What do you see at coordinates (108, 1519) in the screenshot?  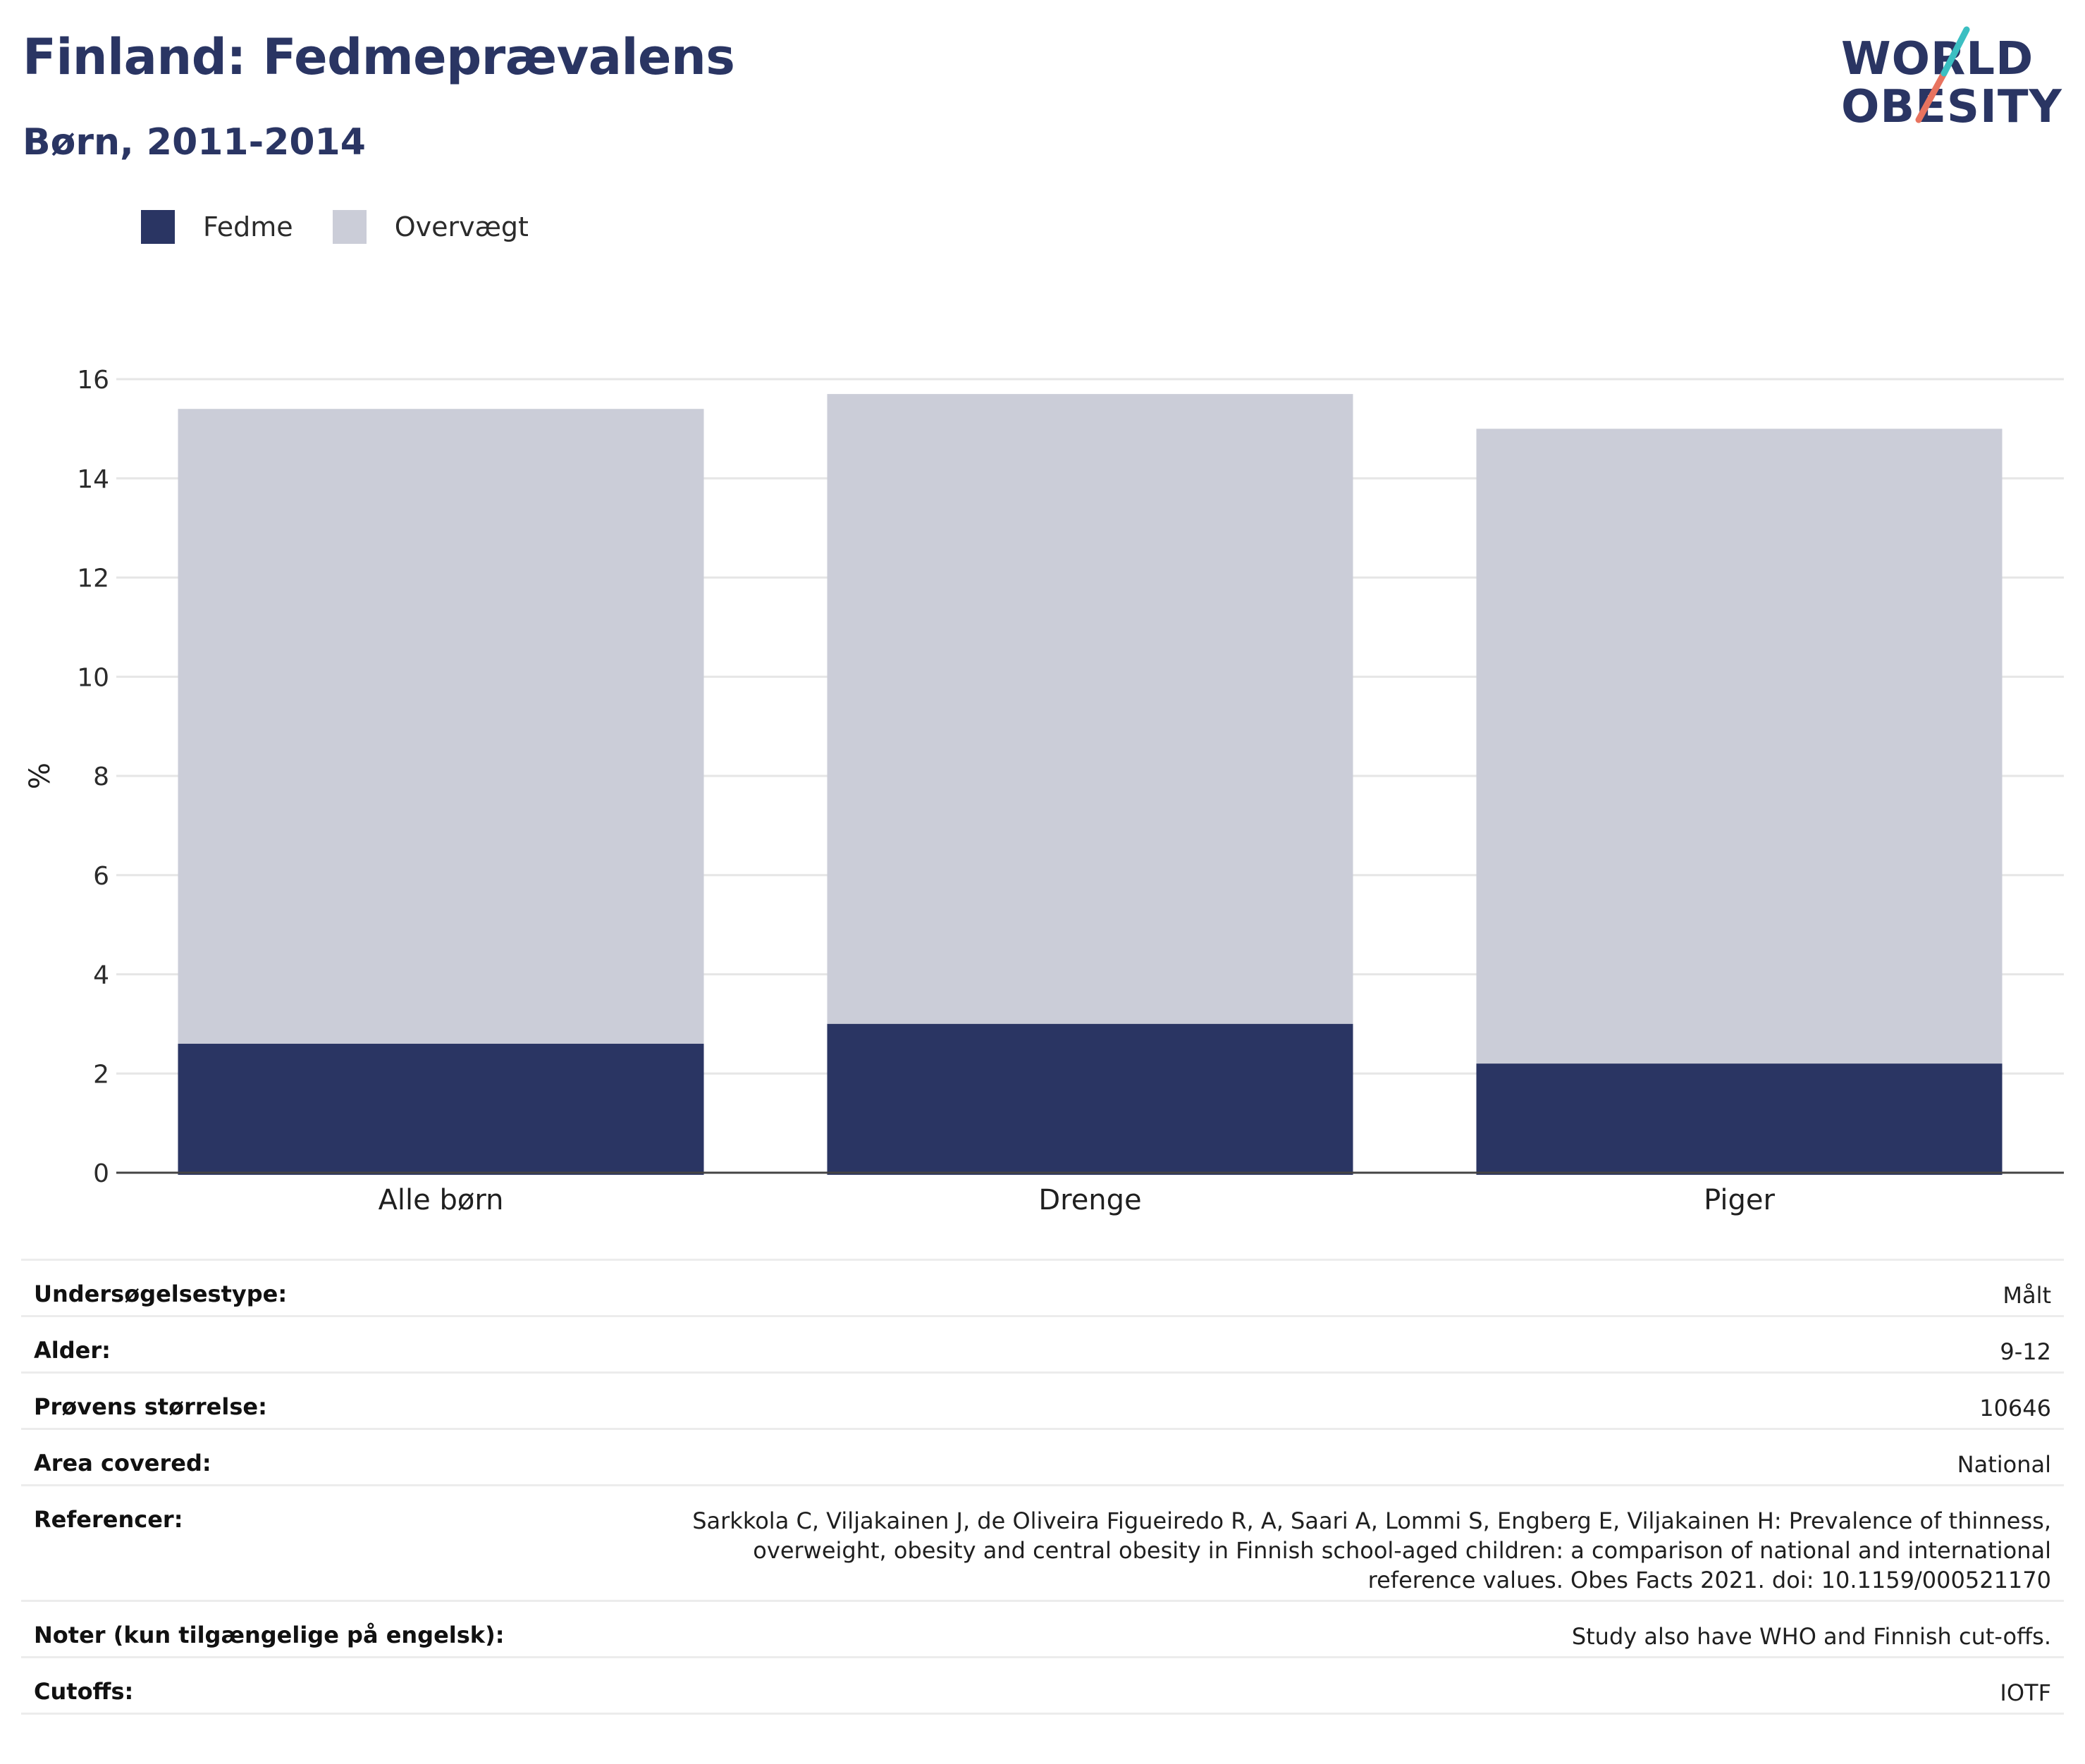 I see `info-label: Referencer:` at bounding box center [108, 1519].